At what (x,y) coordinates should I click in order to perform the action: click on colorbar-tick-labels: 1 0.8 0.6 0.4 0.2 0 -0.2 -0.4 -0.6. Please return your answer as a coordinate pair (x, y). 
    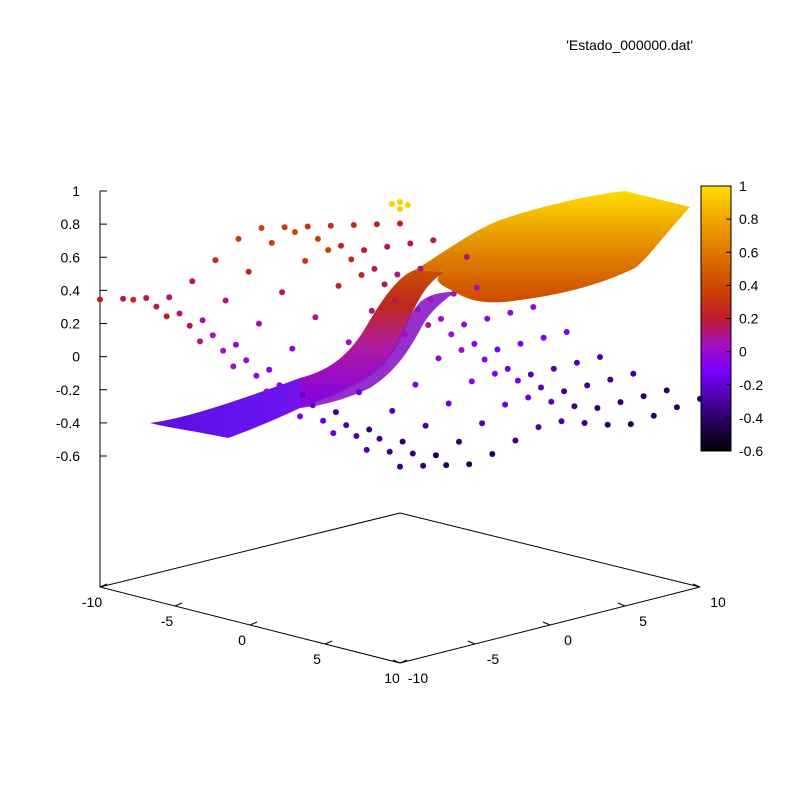
    Looking at the image, I should click on (744, 318).